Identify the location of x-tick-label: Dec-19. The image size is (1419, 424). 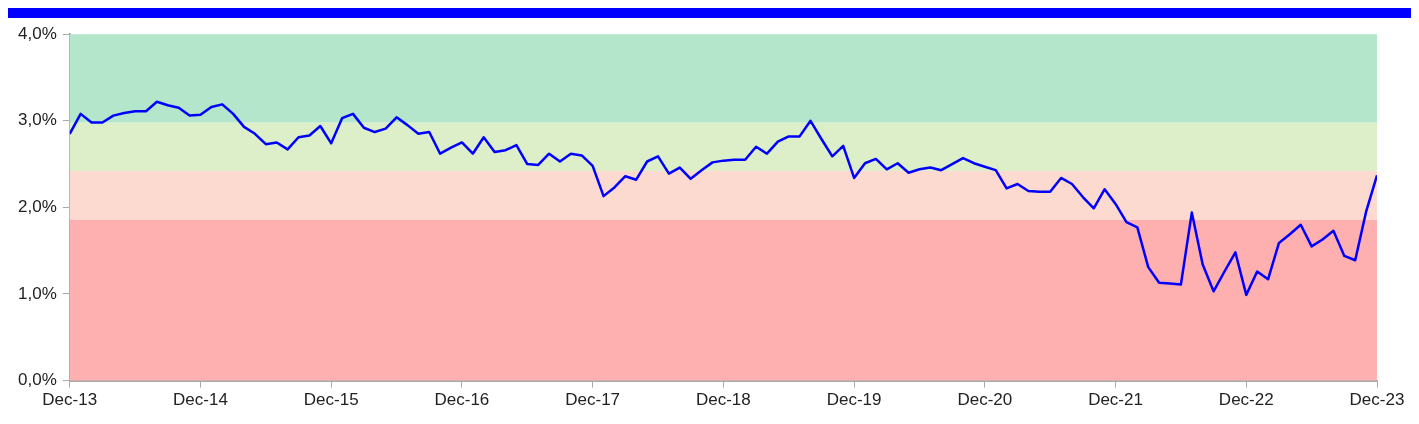
(854, 400).